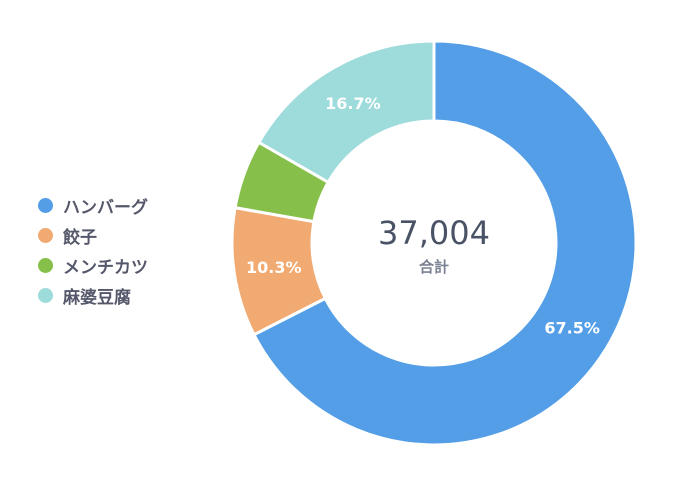 This screenshot has width=700, height=501. Describe the element at coordinates (45, 235) in the screenshot. I see `legend-swatch-gyoza` at that location.